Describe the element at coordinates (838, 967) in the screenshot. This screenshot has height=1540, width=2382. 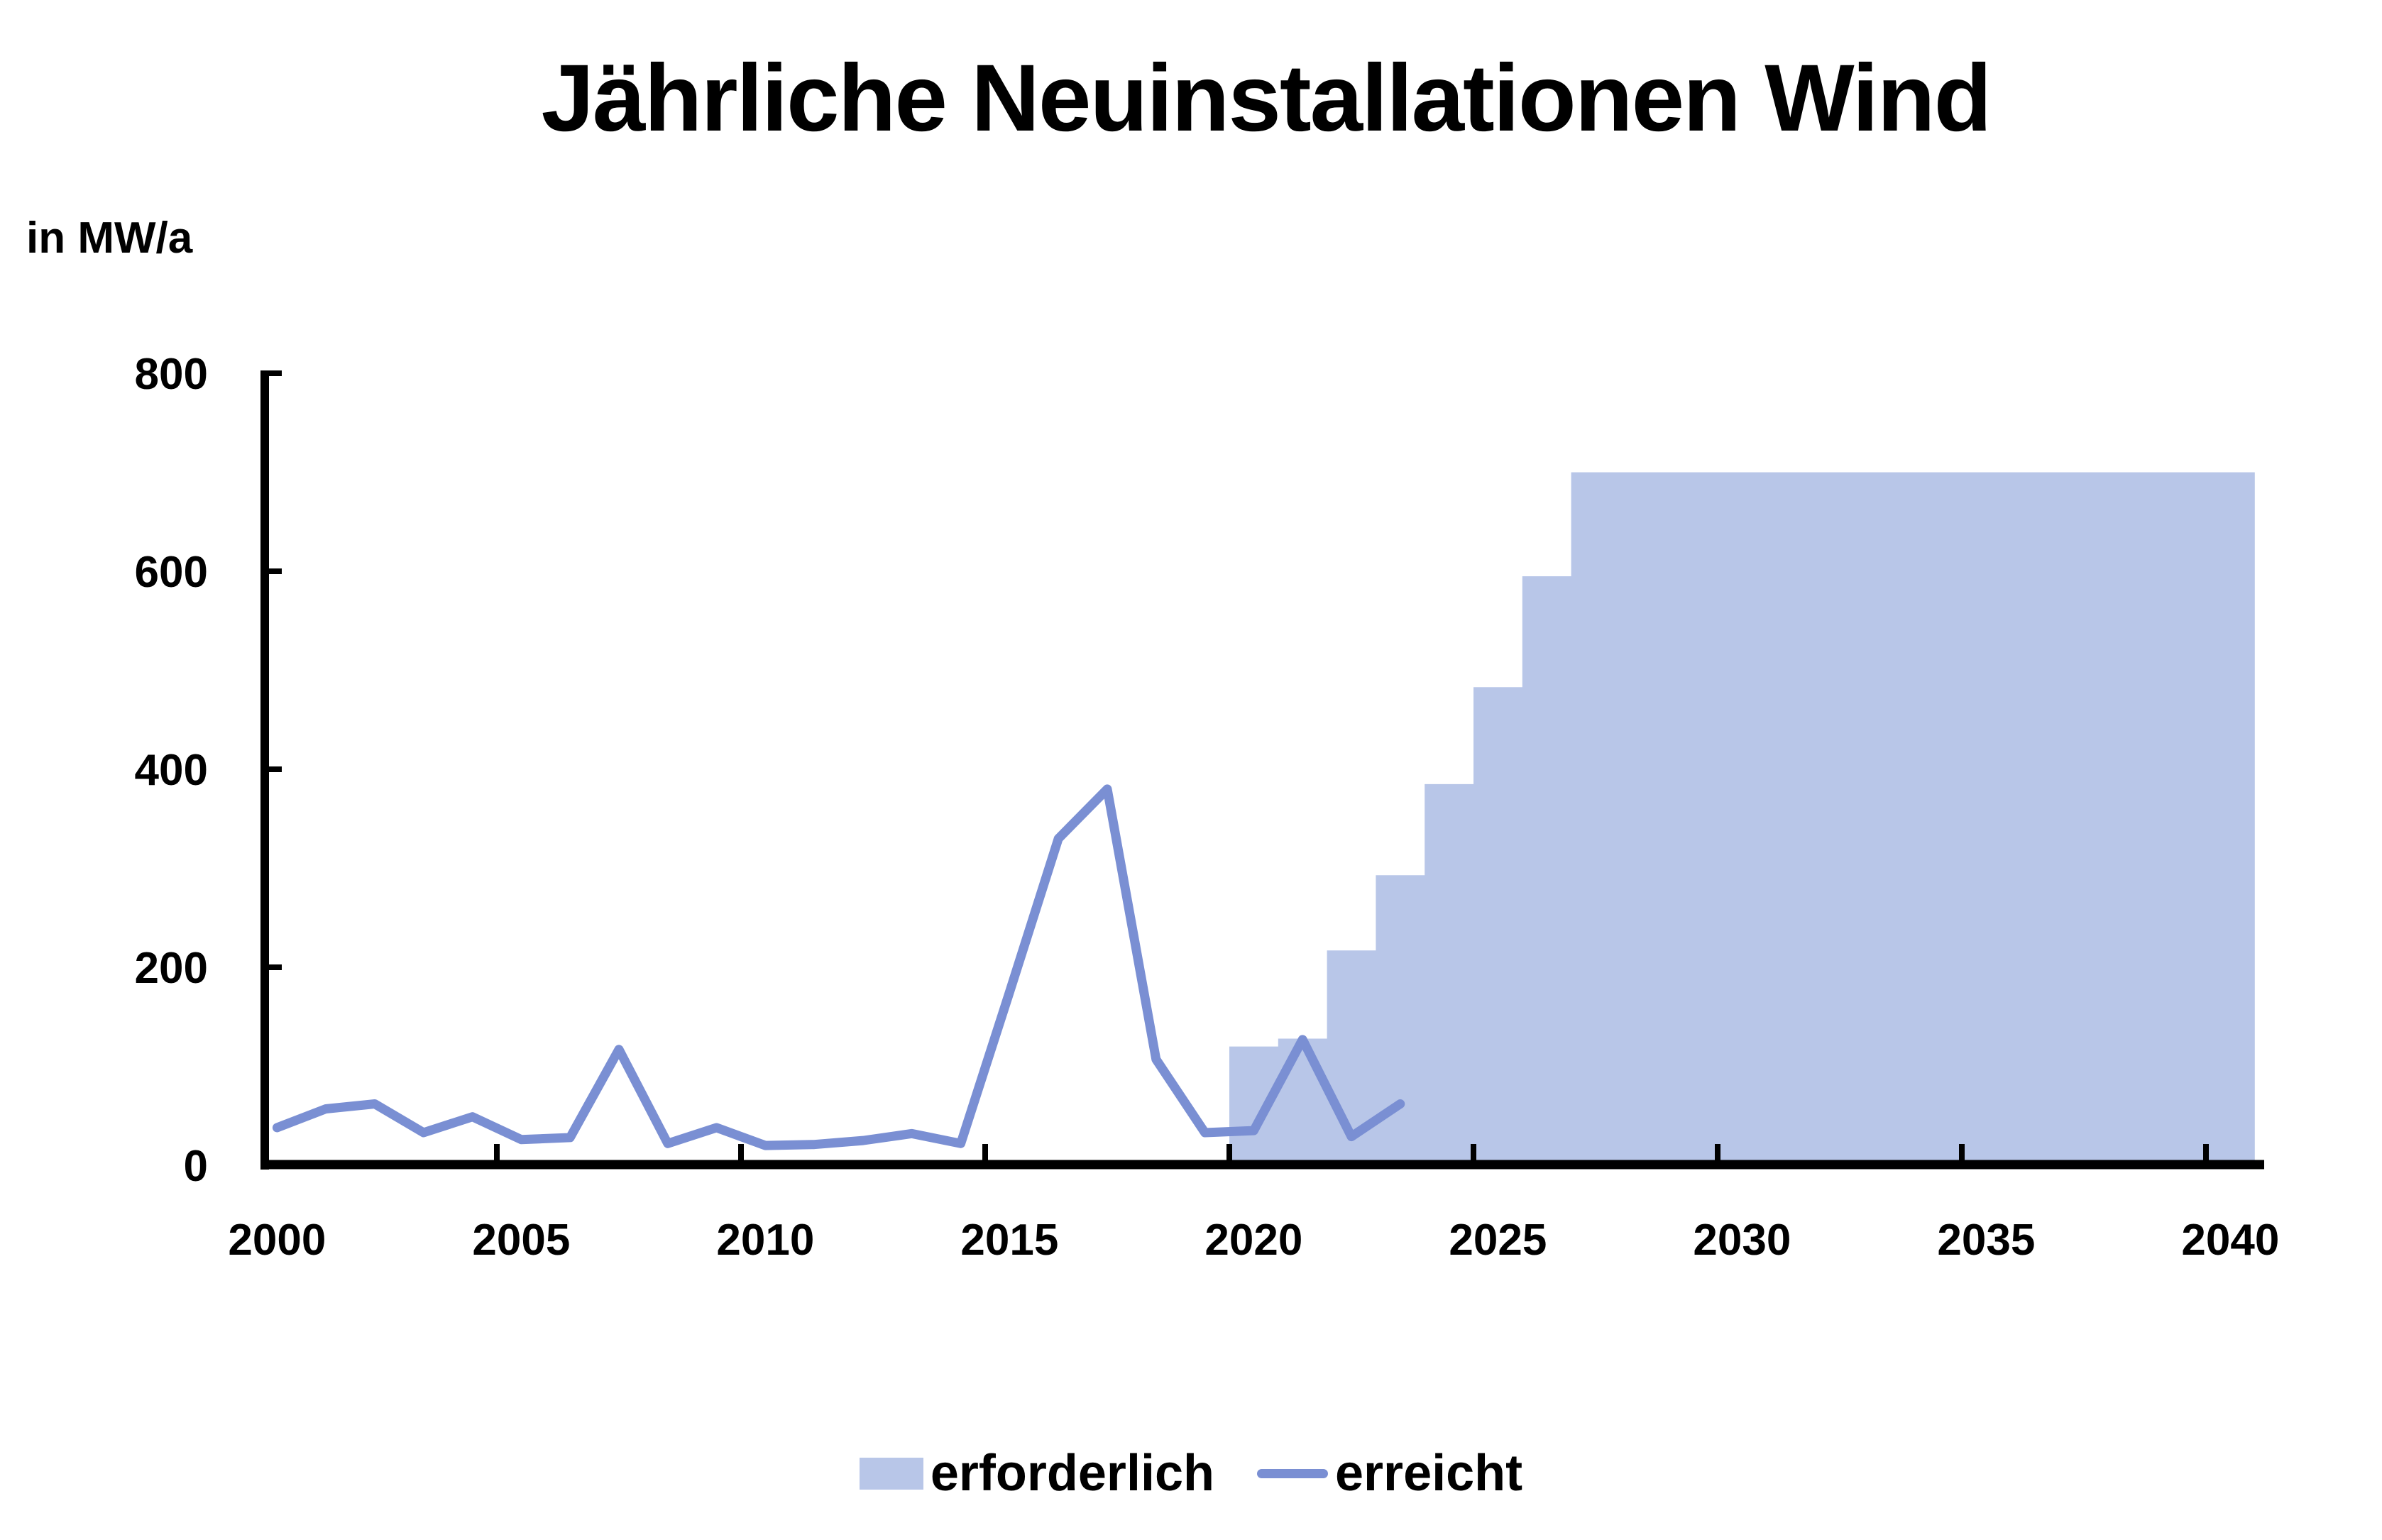
I see `achieved-line` at that location.